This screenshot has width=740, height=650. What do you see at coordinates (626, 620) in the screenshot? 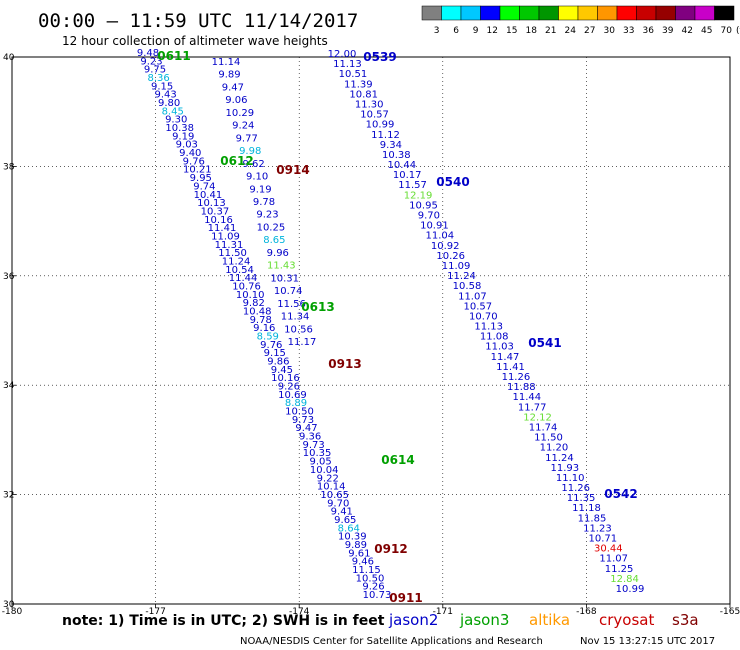
I see `satellite-name: cryosat` at bounding box center [626, 620].